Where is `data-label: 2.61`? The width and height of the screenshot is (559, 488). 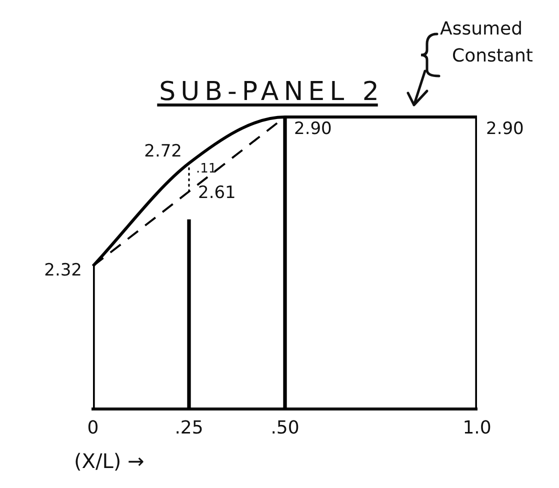 data-label: 2.61 is located at coordinates (217, 192).